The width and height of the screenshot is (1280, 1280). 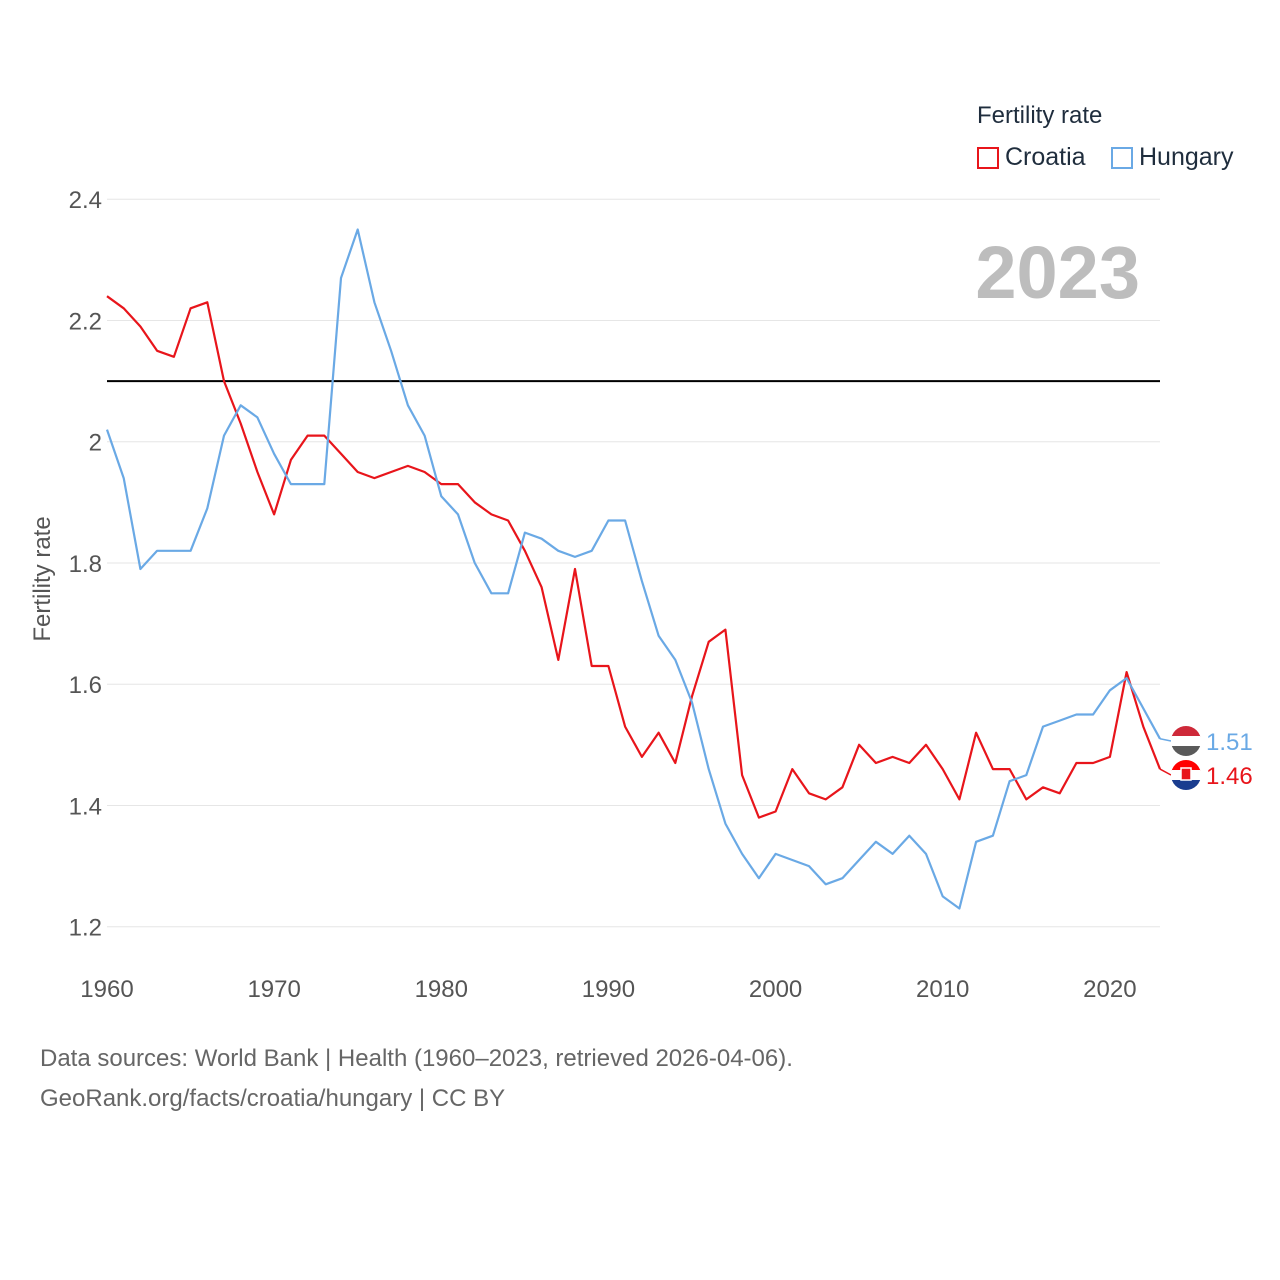 What do you see at coordinates (1165, 740) in the screenshot?
I see `end-connector-hungary` at bounding box center [1165, 740].